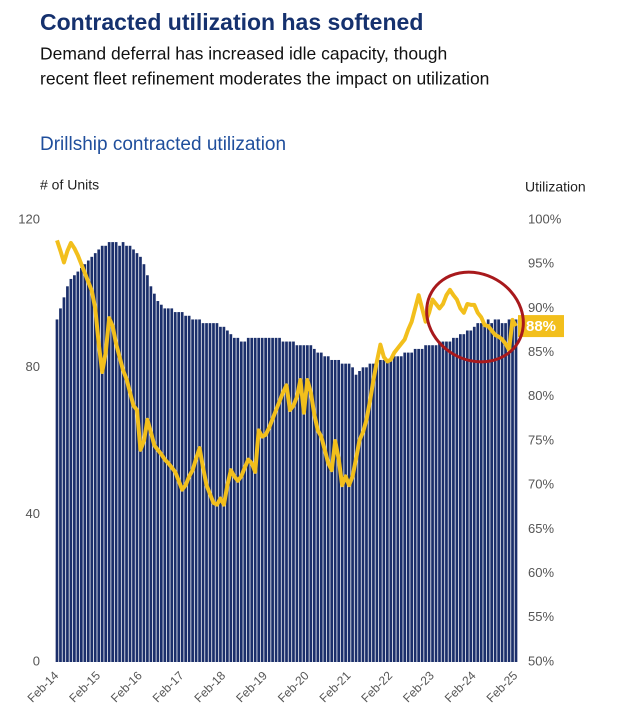  What do you see at coordinates (541, 484) in the screenshot?
I see `y2-tick-label: 70%` at bounding box center [541, 484].